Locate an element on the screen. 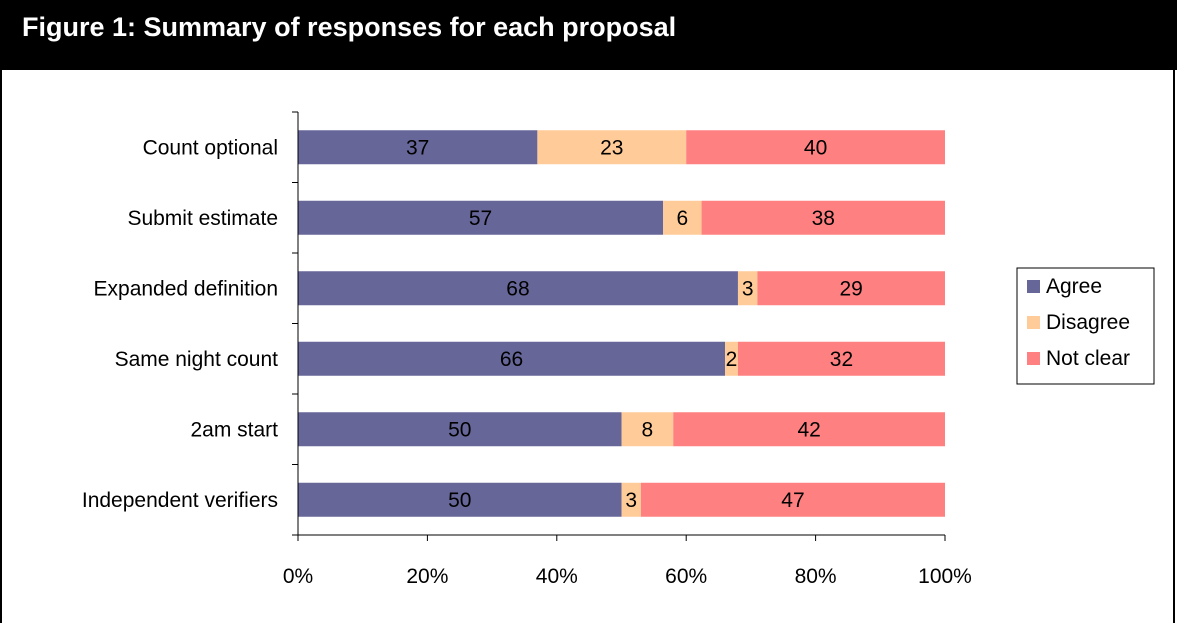  bar-agree-same-night-count is located at coordinates (512, 358).